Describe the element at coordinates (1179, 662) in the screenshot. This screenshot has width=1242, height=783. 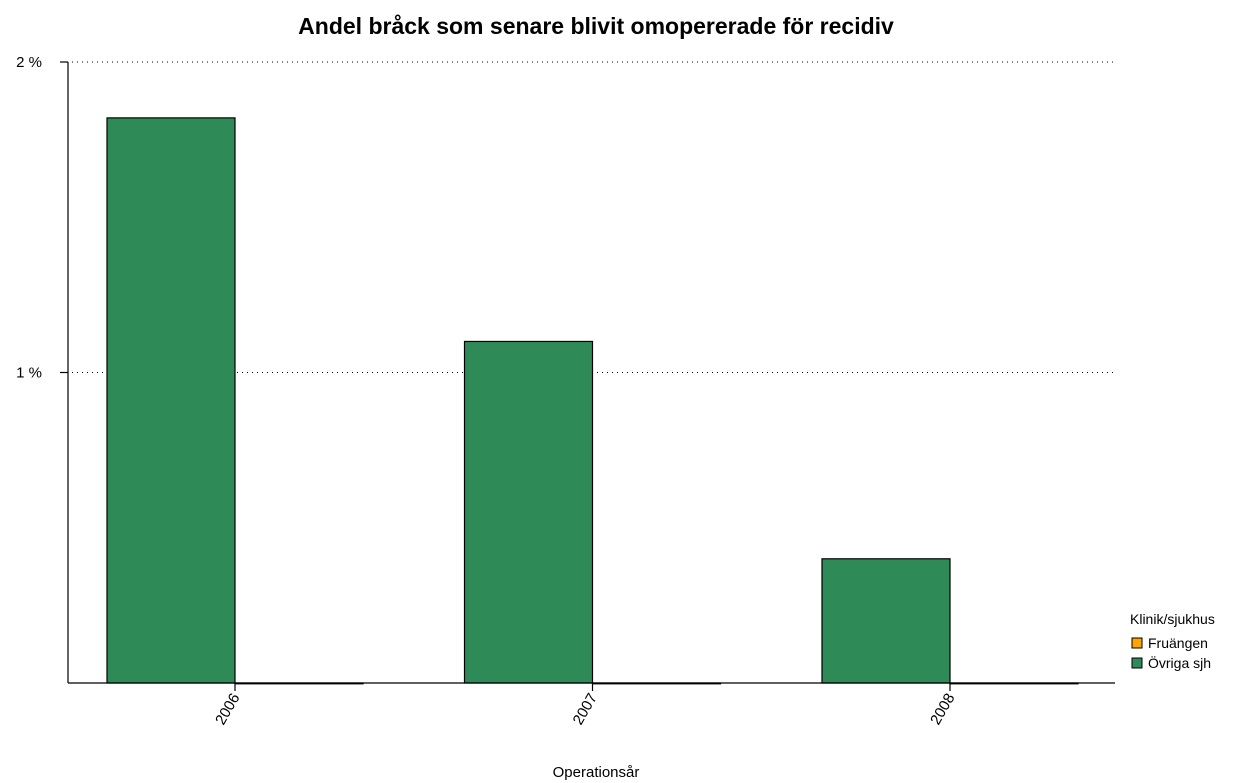
I see `legend-label: Övriga sjh` at that location.